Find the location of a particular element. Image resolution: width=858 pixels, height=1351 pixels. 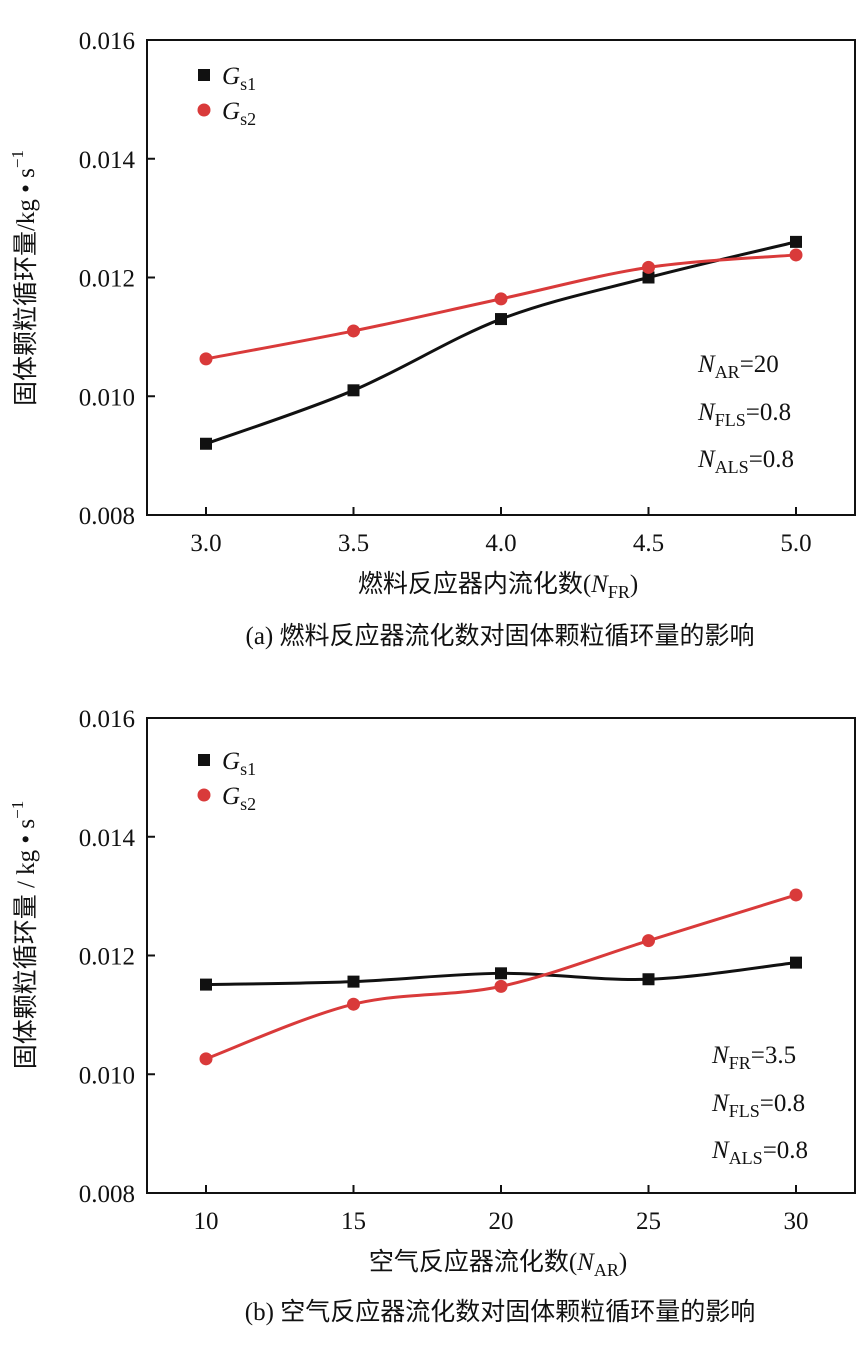

y-axis-title: 固体颗粒循环量/kg • s−1 is located at coordinates (24, 278).